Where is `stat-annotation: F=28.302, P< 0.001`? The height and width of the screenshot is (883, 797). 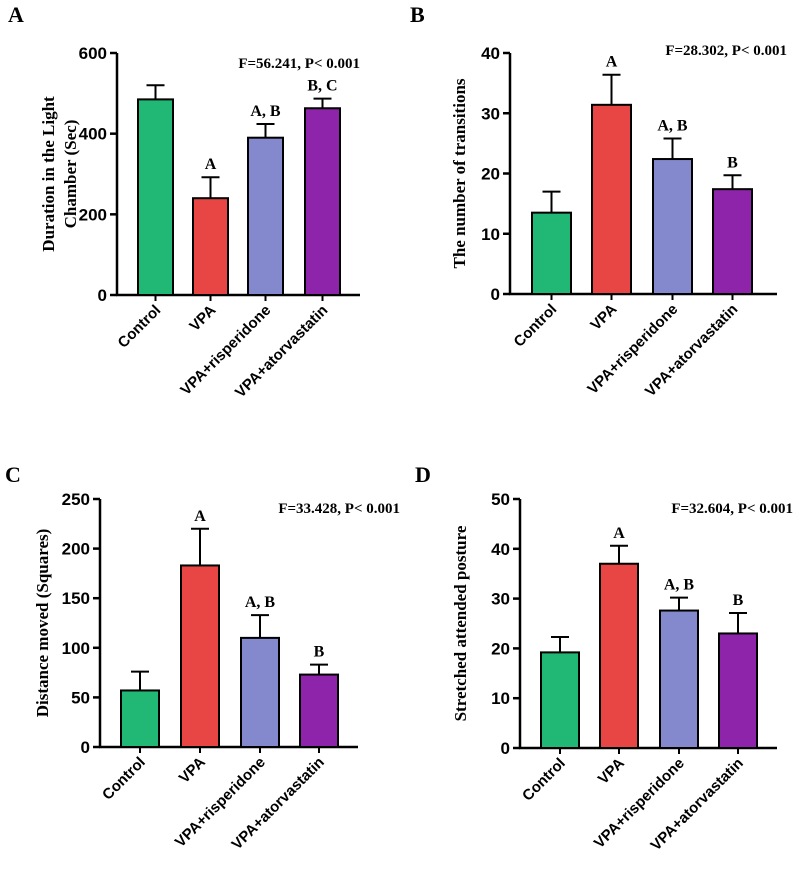 stat-annotation: F=28.302, P< 0.001 is located at coordinates (726, 51).